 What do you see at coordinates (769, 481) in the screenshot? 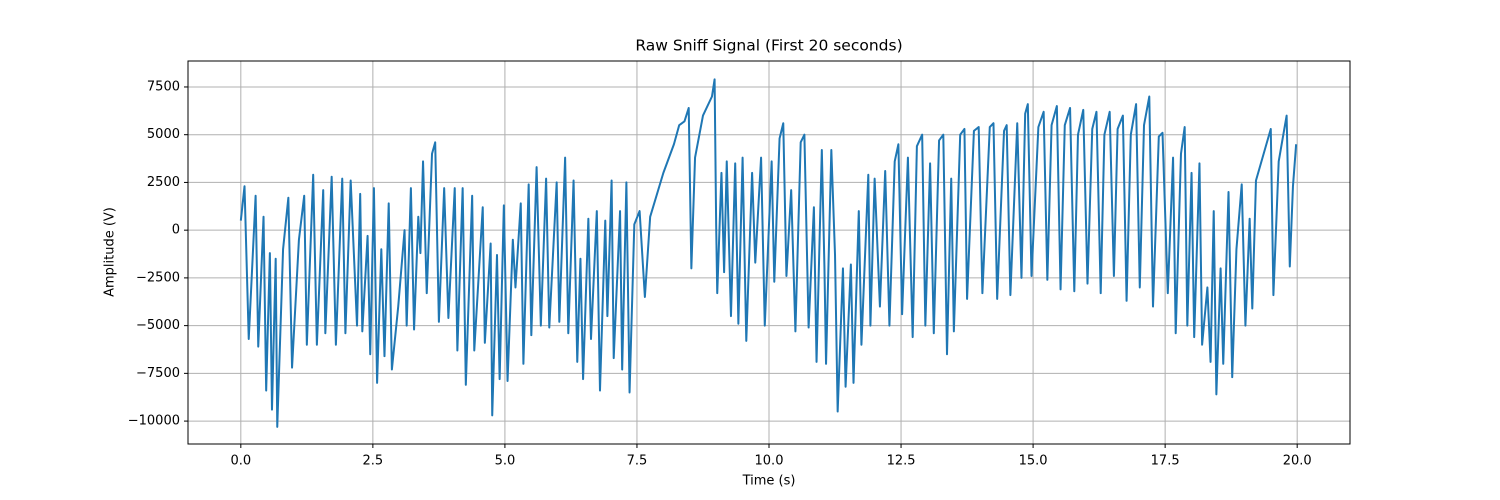
I see `x-axis-label: Time (s)` at bounding box center [769, 481].